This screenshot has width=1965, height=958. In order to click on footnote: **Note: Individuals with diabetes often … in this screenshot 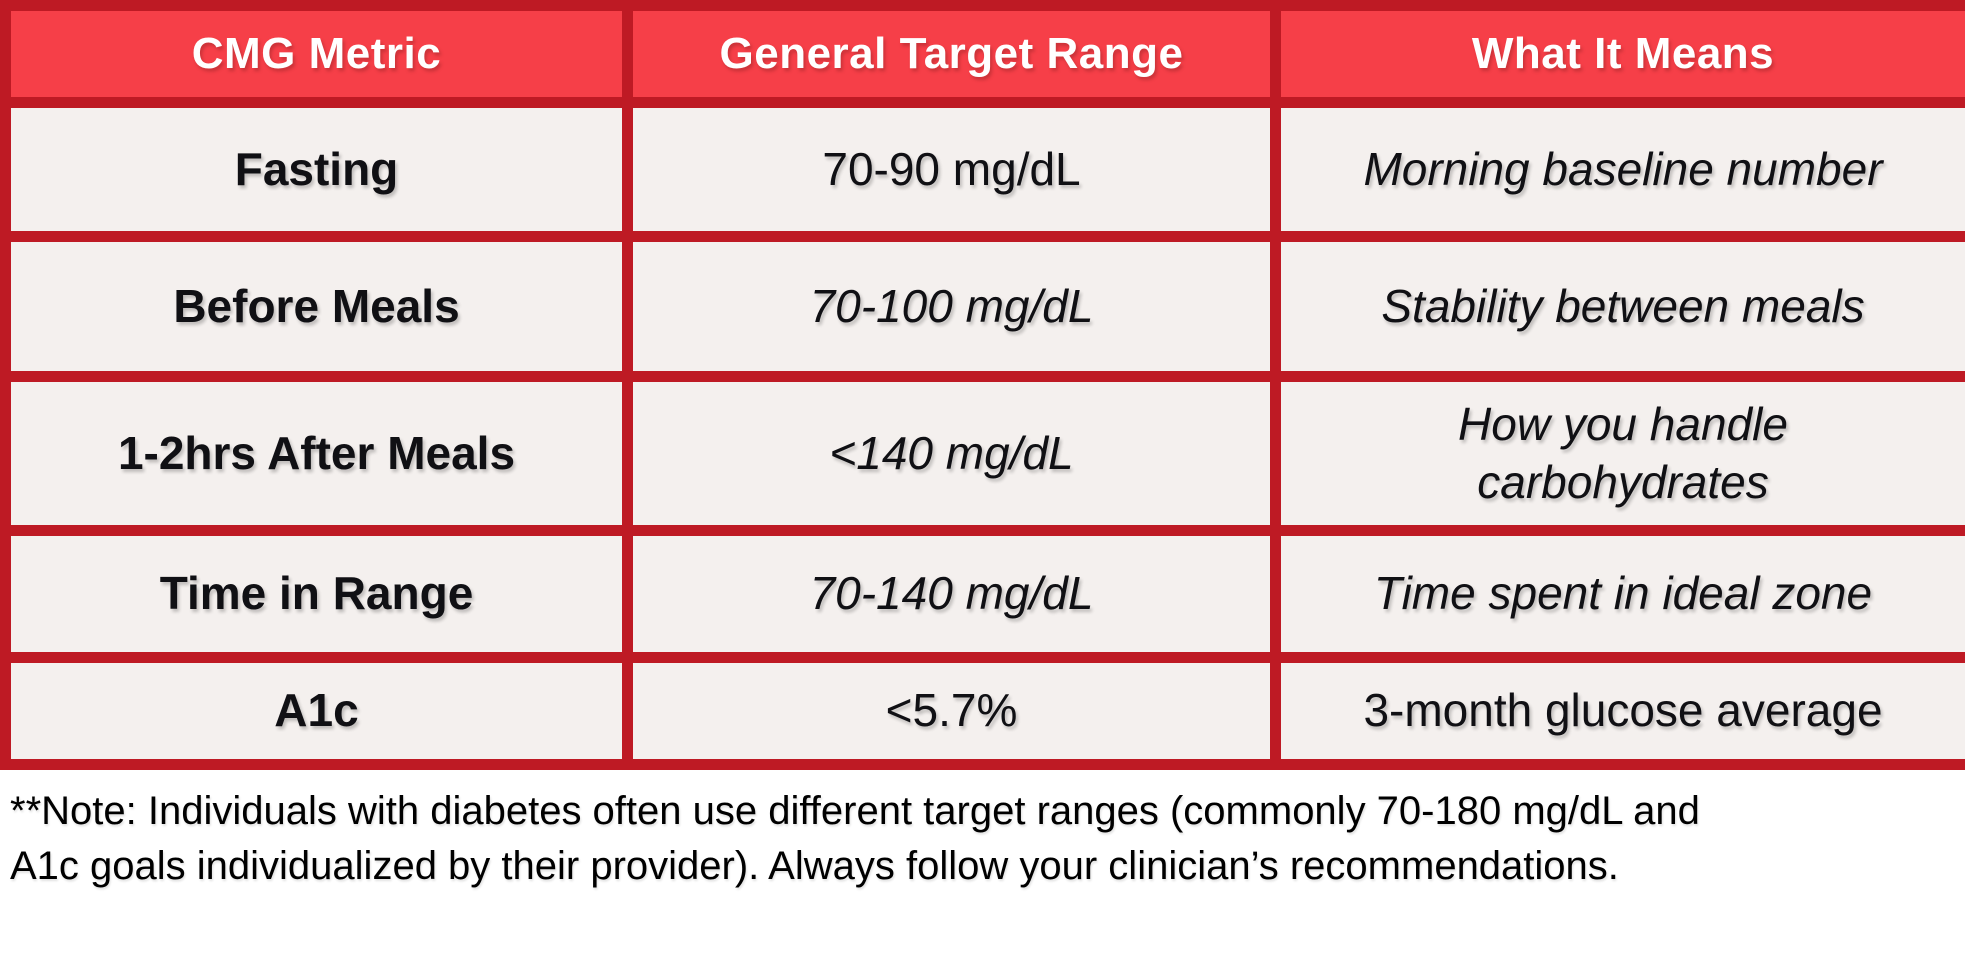, I will do `click(982, 839)`.